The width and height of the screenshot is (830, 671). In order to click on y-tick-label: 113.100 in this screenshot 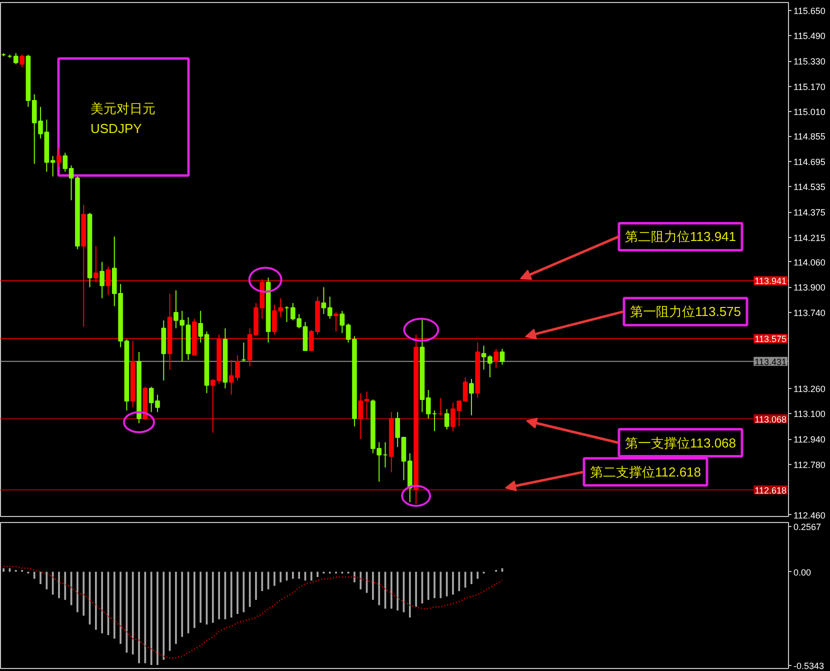, I will do `click(810, 414)`.